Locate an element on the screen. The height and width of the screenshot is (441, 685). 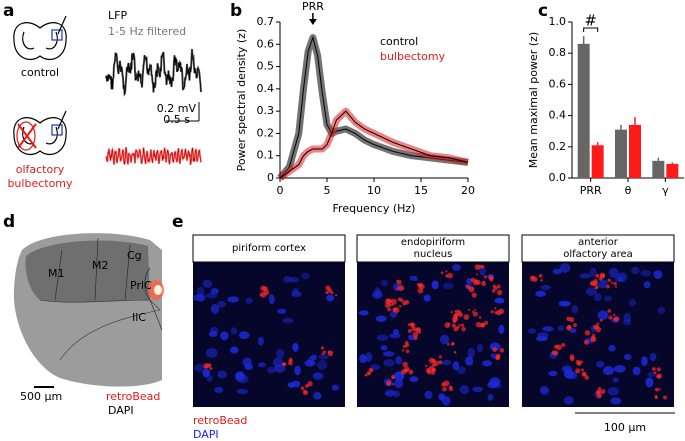
x-tick-label: 10 is located at coordinates (374, 190).